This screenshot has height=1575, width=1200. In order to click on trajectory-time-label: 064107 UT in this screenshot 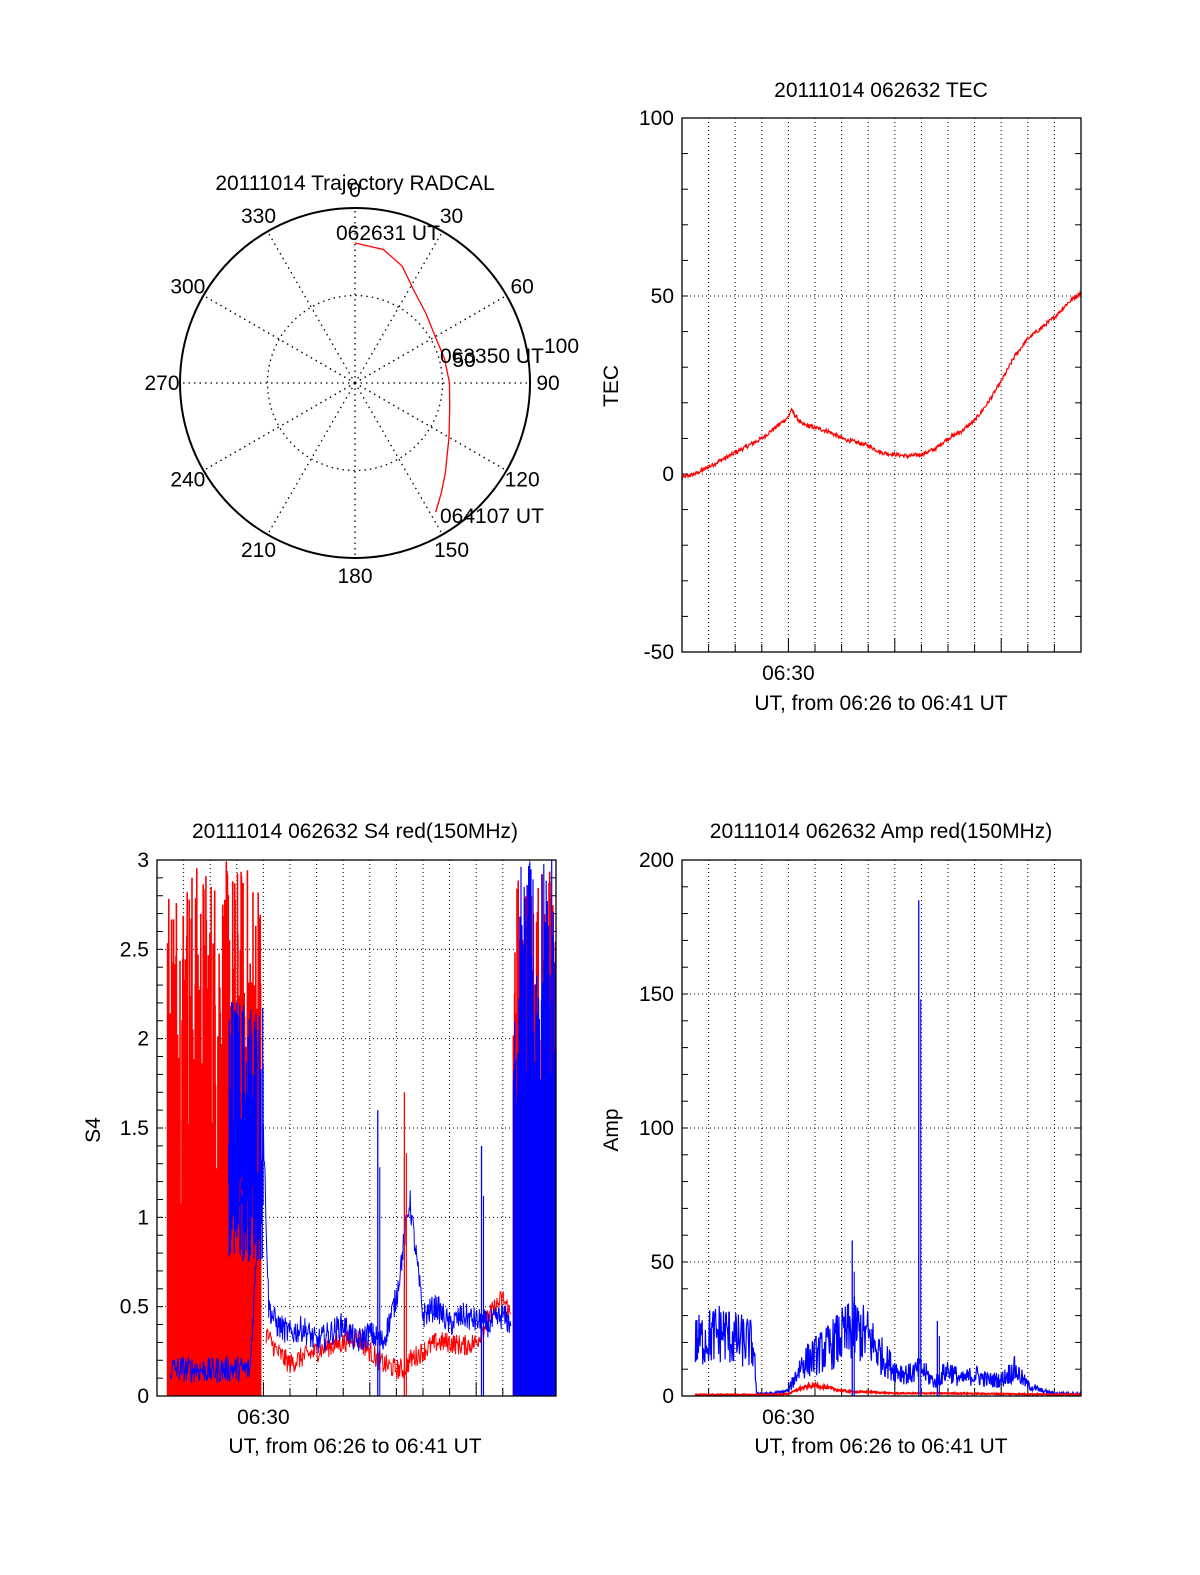, I will do `click(492, 516)`.